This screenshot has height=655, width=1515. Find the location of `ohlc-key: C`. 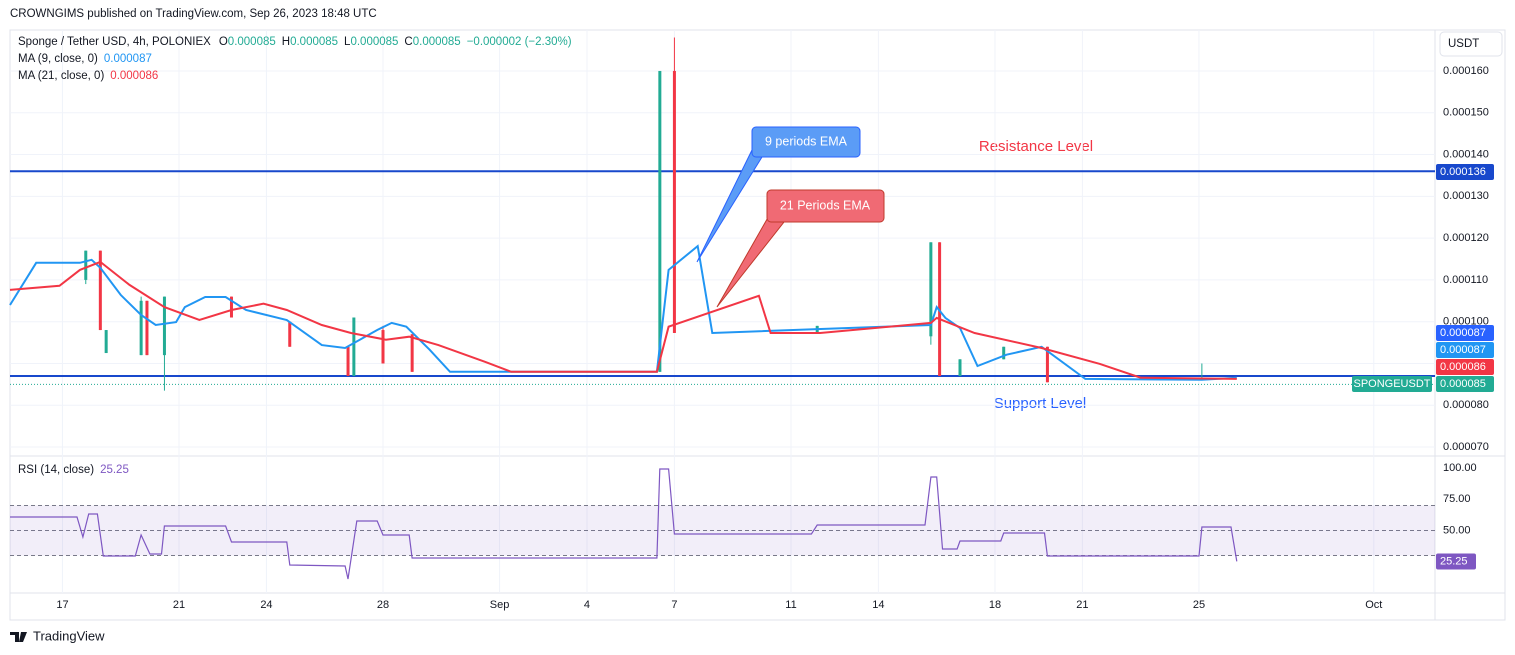

ohlc-key: C is located at coordinates (408, 42).